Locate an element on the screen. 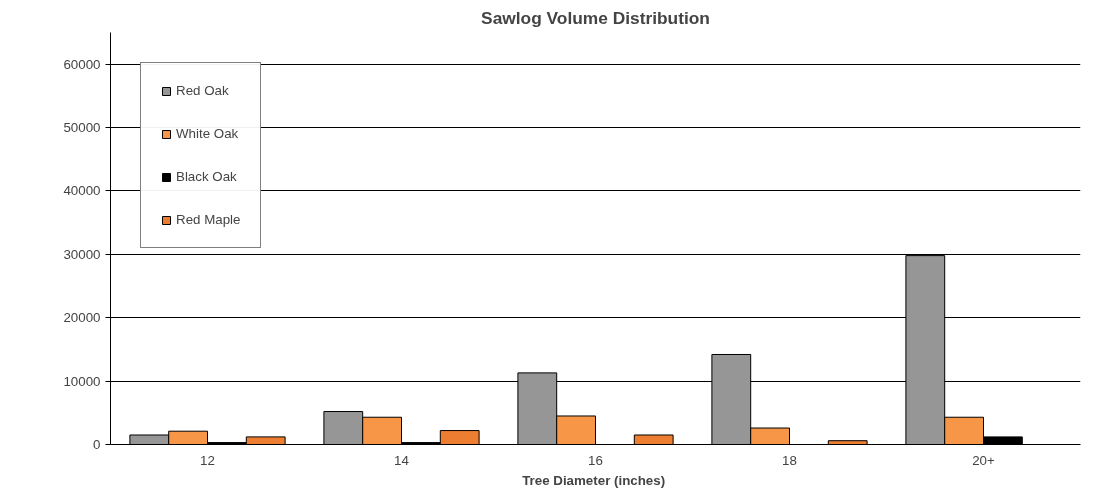  x-axis-title: Tree Diameter (inches) is located at coordinates (594, 480).